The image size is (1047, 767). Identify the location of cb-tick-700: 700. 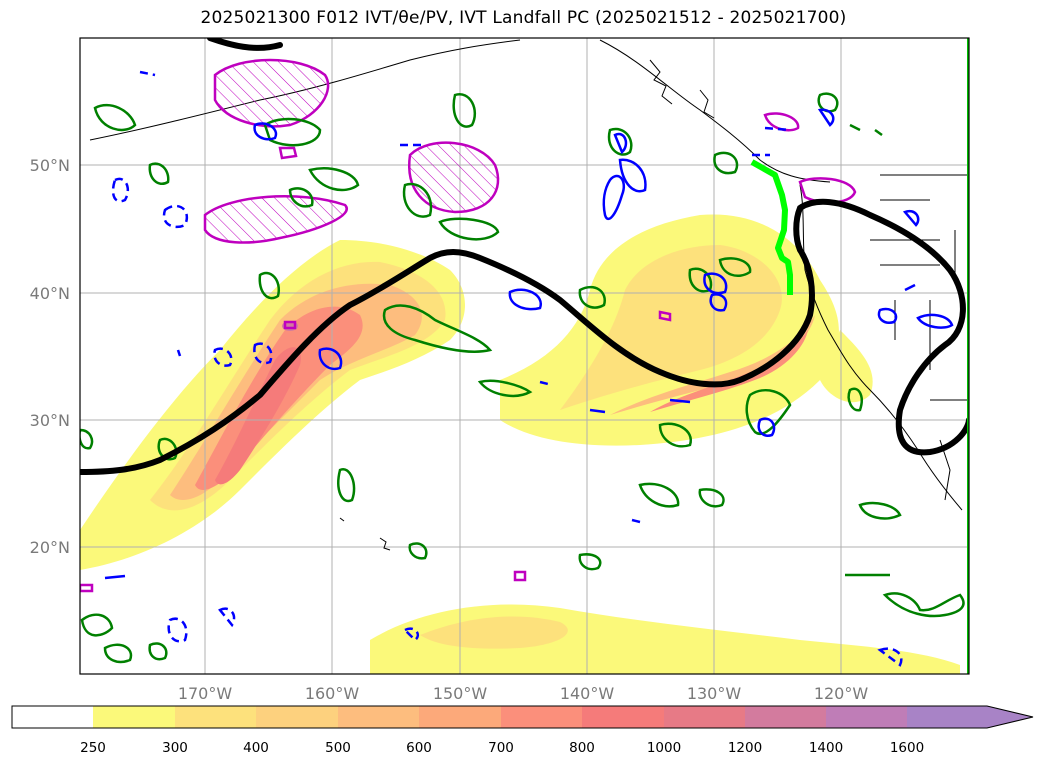
(501, 748).